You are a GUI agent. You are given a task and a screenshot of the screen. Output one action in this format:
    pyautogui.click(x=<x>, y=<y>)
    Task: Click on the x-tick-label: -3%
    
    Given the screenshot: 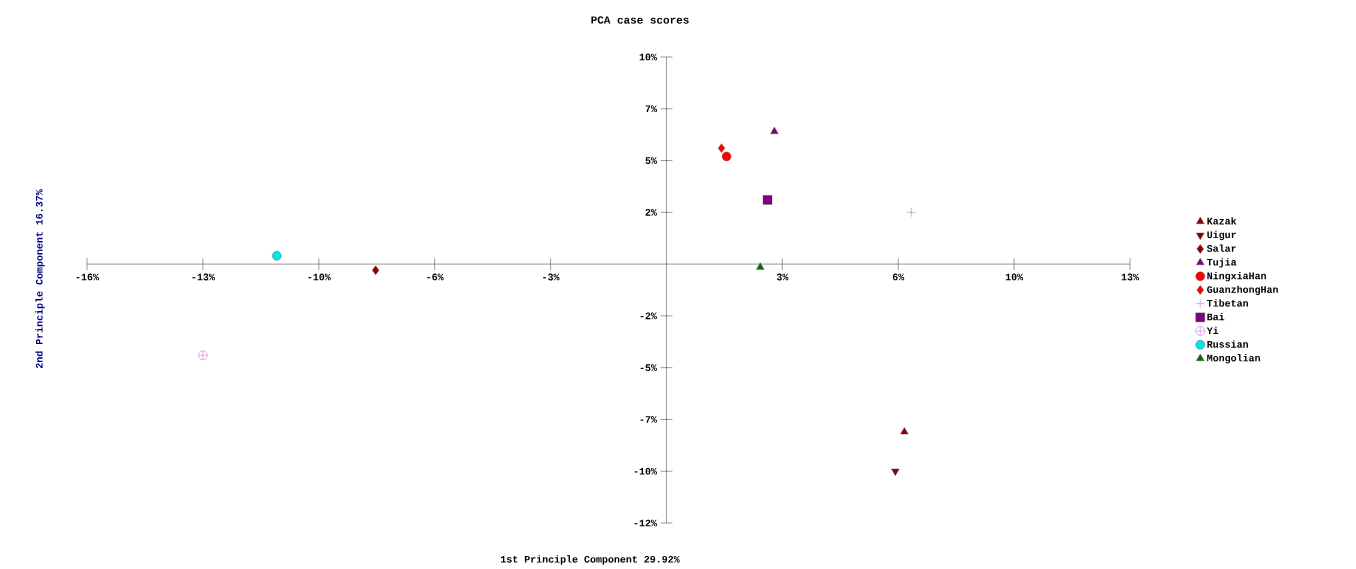 What is the action you would take?
    pyautogui.click(x=551, y=277)
    